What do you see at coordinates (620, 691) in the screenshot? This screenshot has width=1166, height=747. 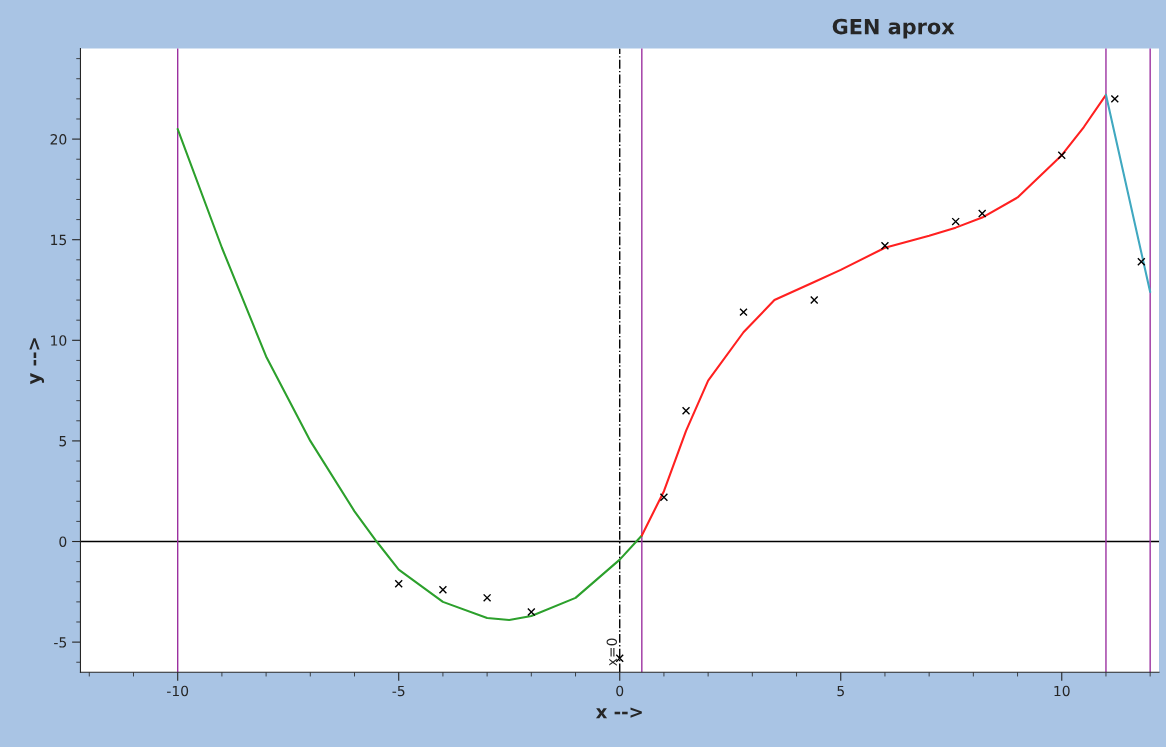 I see `x-tick-label: 0` at bounding box center [620, 691].